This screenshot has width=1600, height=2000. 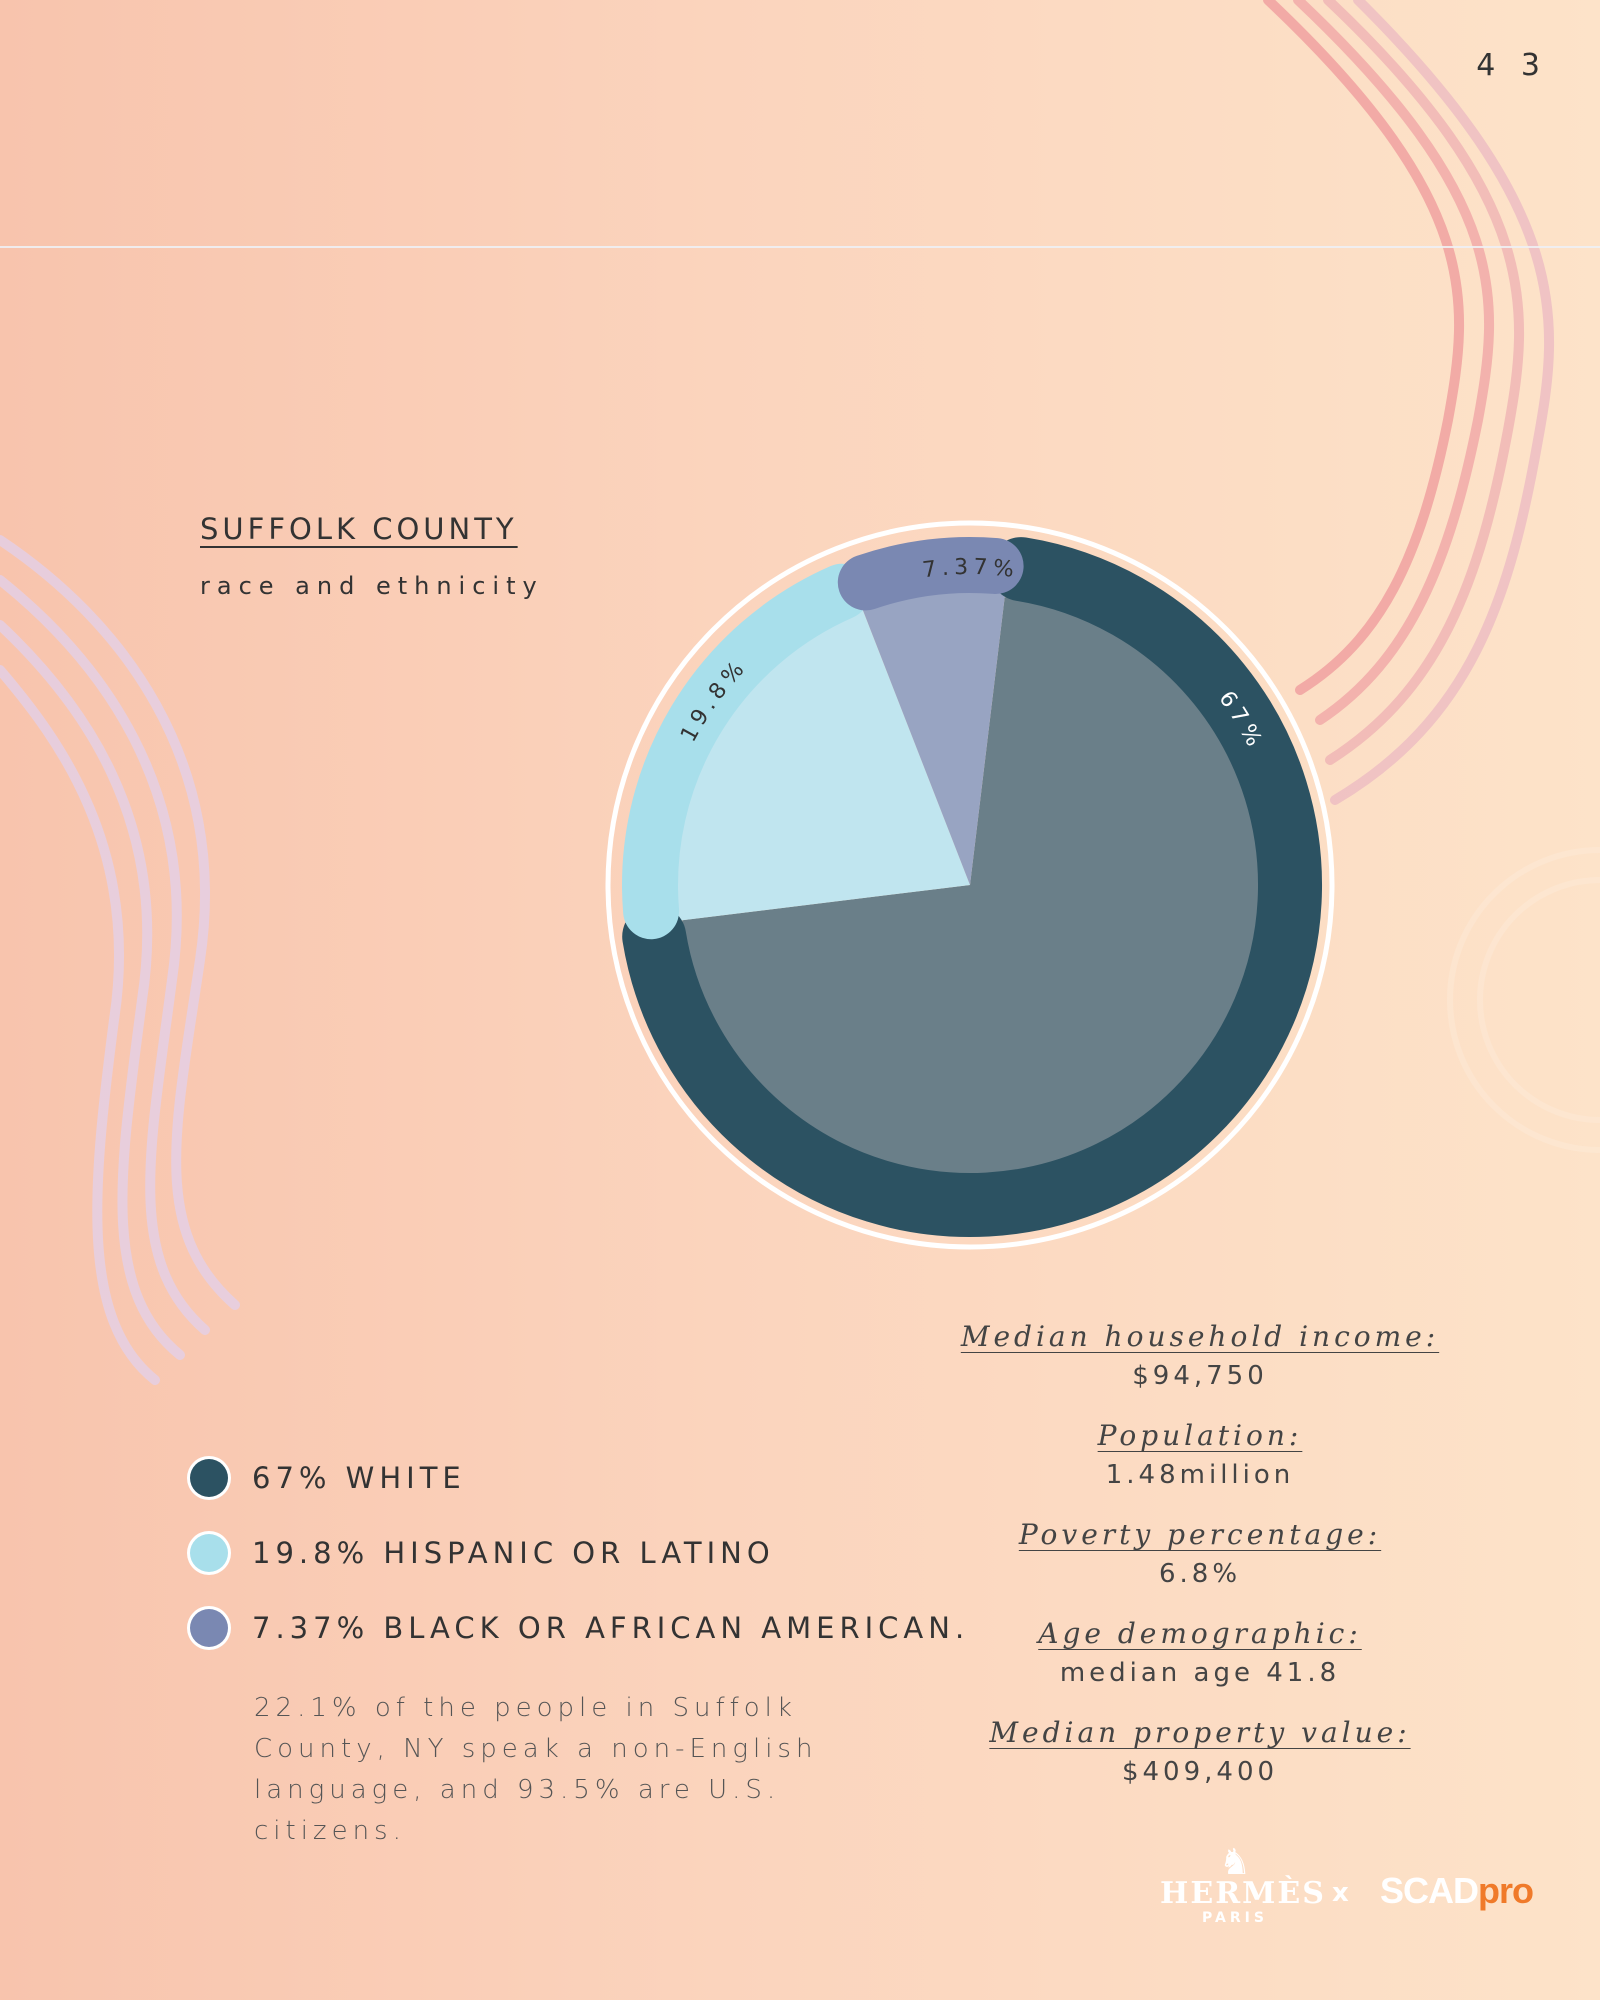 I want to click on horse-carriage-icon: ♞, so click(x=1235, y=1862).